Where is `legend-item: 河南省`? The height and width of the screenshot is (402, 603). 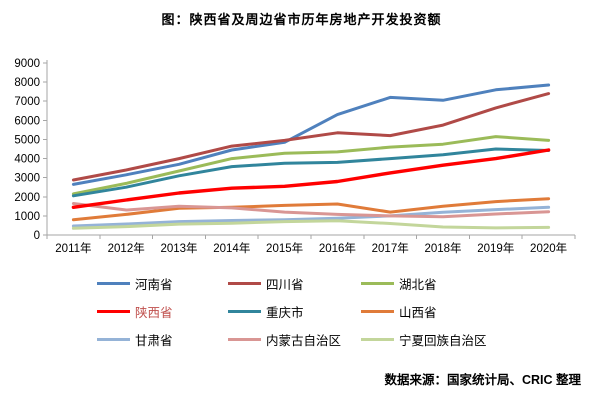 legend-item: 河南省 is located at coordinates (162, 283).